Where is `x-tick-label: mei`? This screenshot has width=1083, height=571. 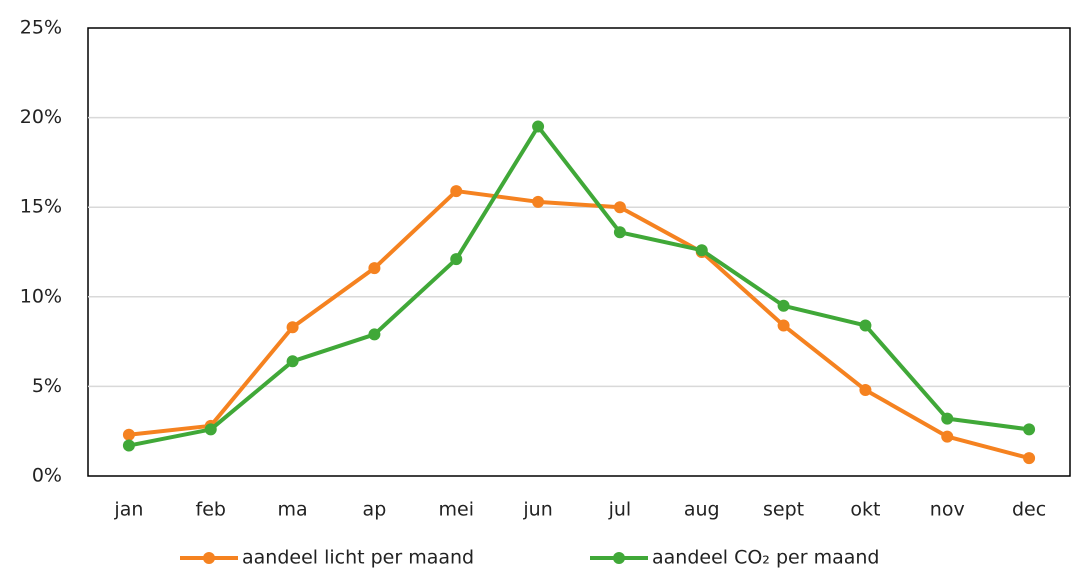
x-tick-label: mei is located at coordinates (456, 510).